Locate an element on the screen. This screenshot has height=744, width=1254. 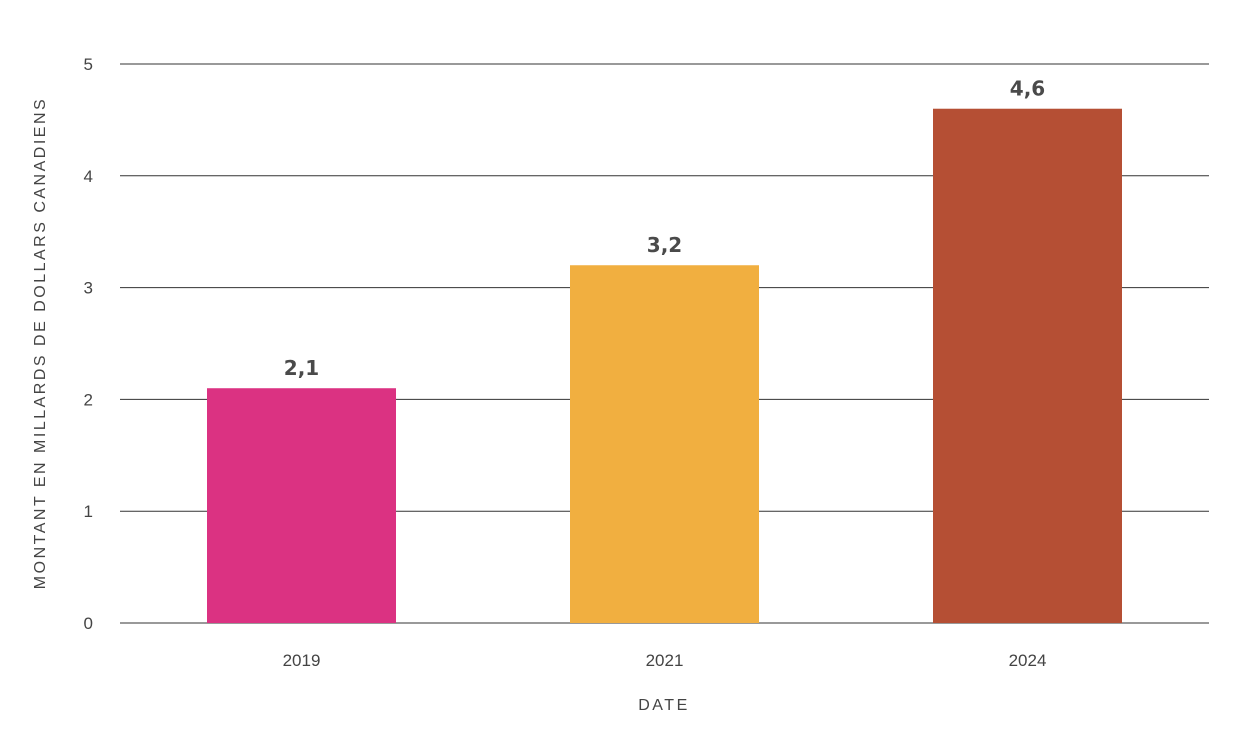
y-tick-label: 1 is located at coordinates (88, 511).